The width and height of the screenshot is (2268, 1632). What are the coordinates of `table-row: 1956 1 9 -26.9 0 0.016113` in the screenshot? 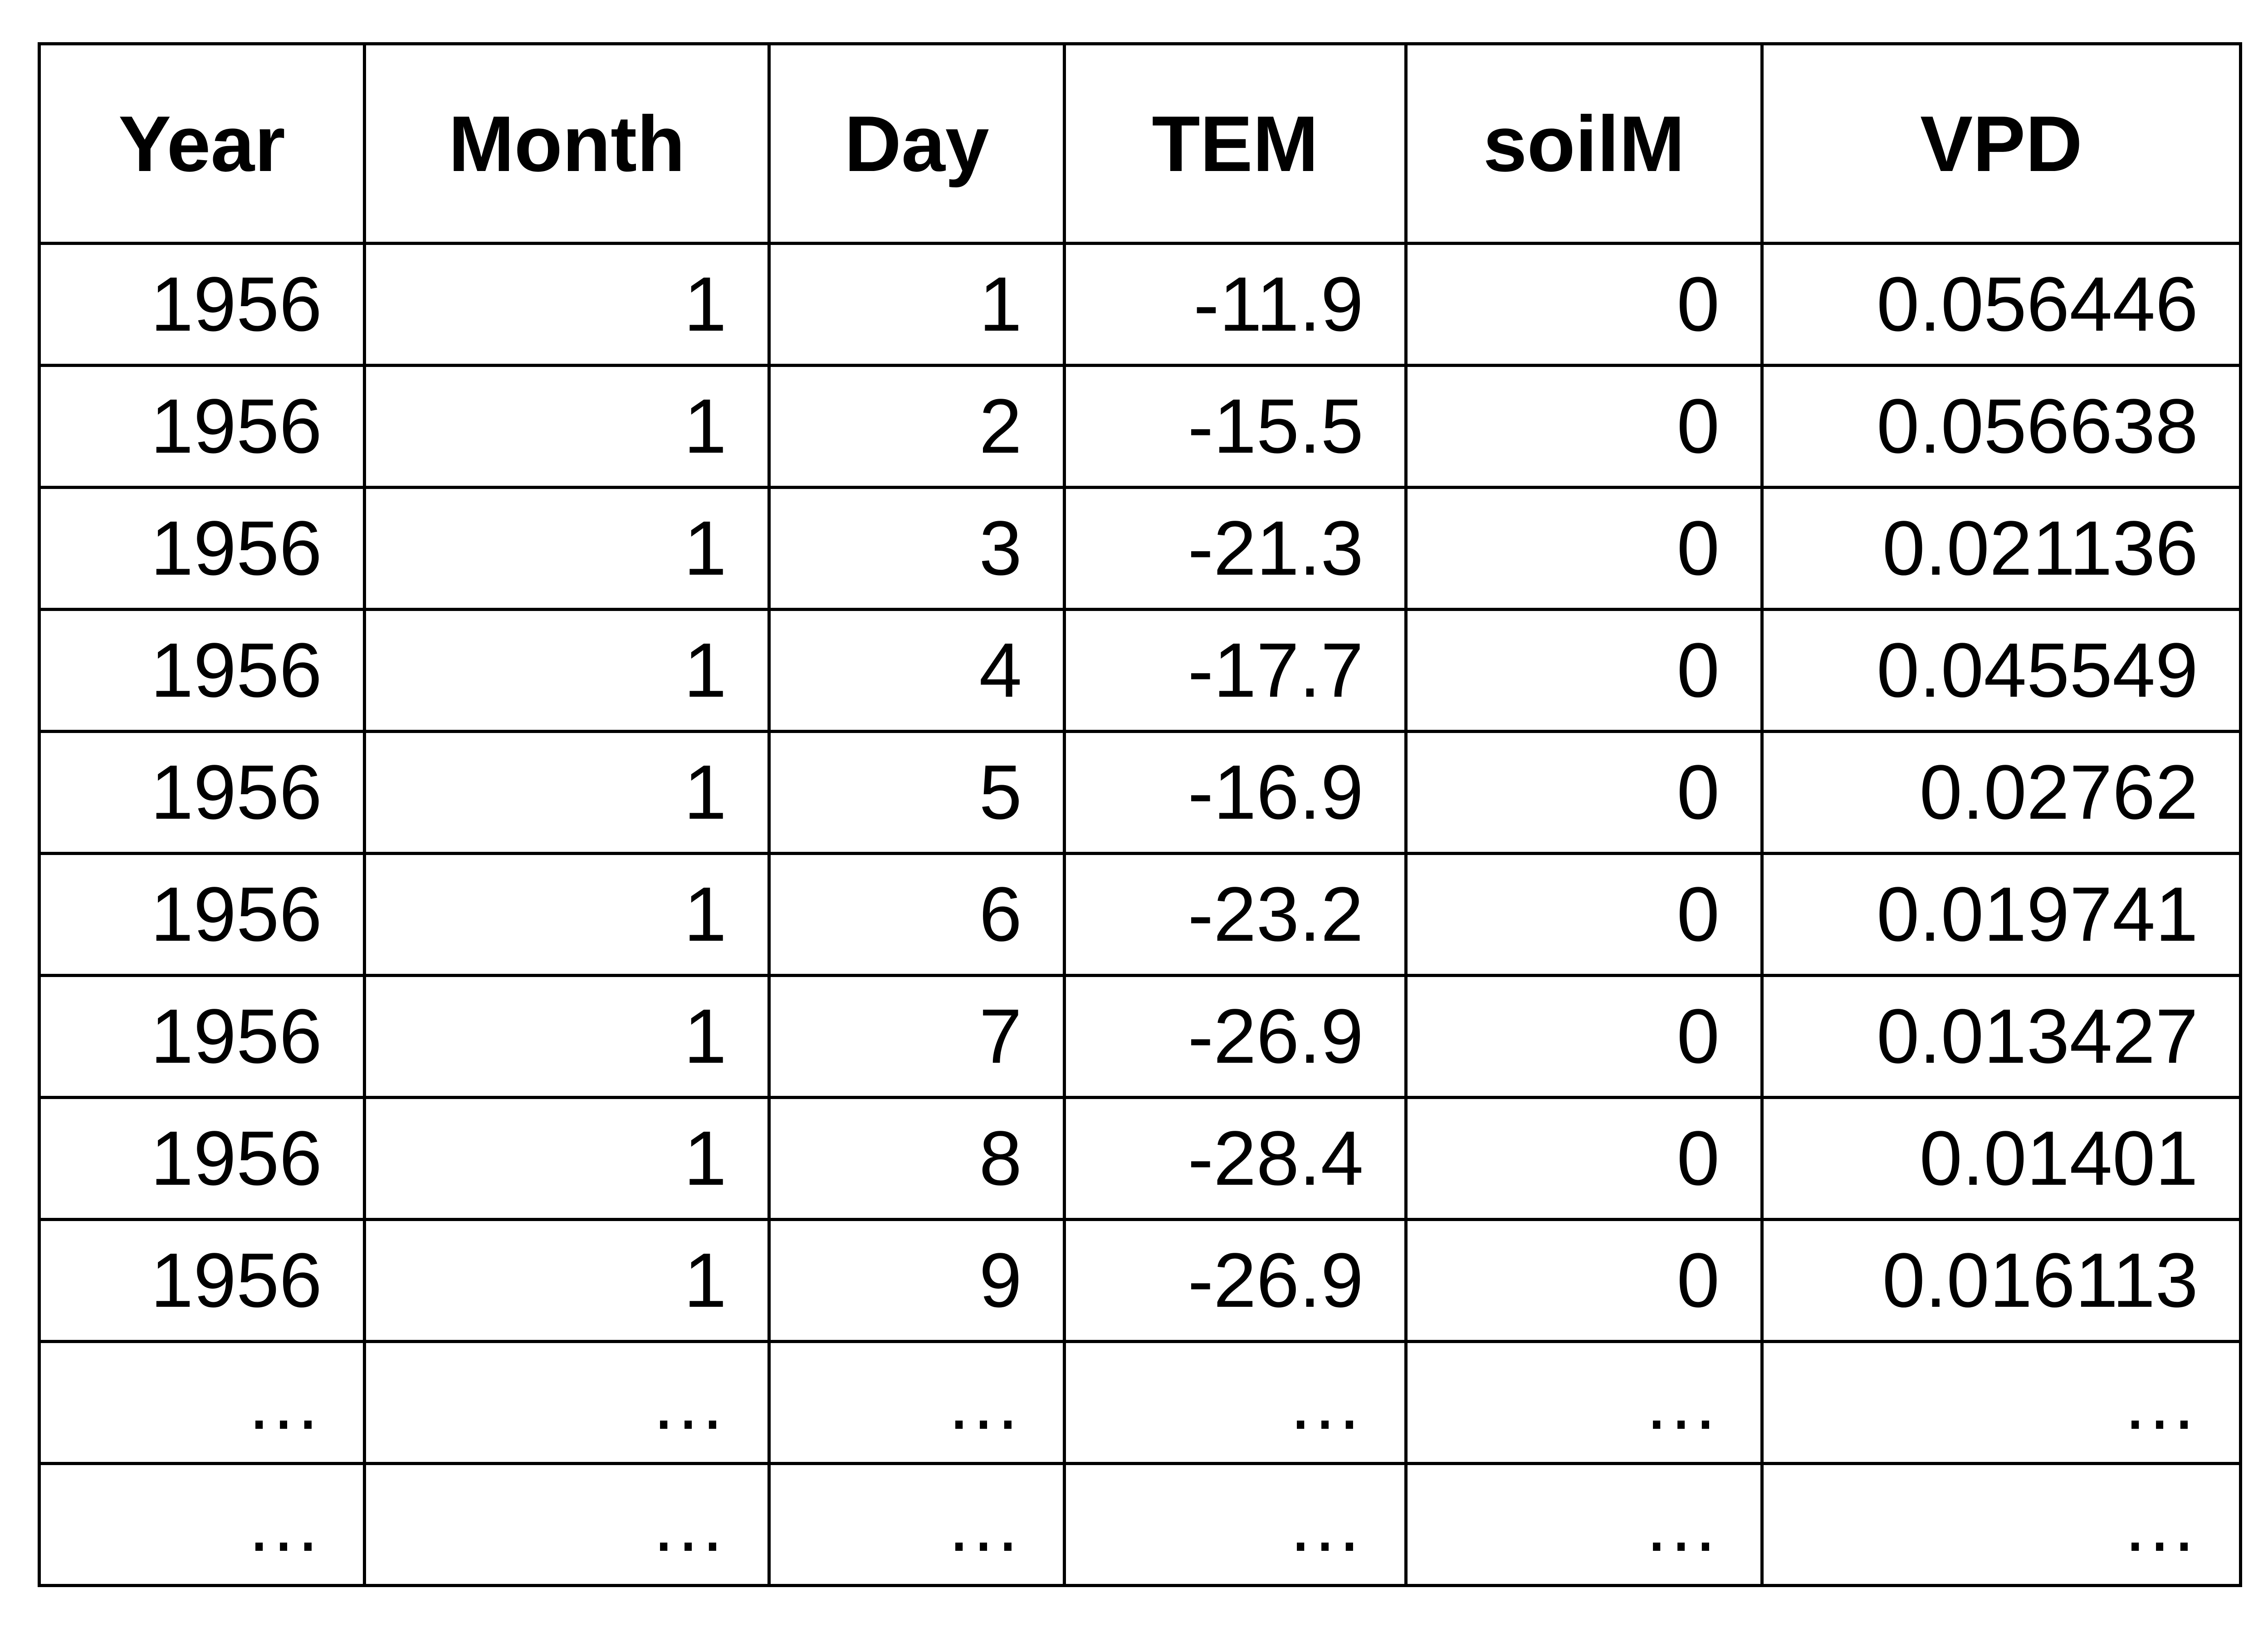 It's located at (1140, 1280).